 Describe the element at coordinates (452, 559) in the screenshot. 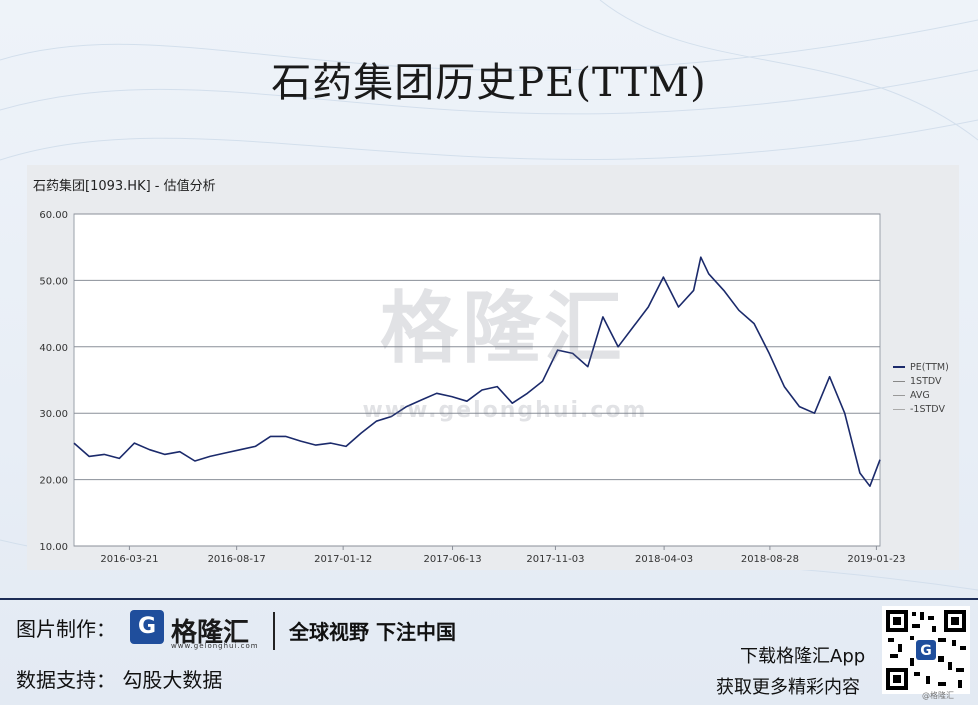

I see `x-tick-label: 2017-06-13` at that location.